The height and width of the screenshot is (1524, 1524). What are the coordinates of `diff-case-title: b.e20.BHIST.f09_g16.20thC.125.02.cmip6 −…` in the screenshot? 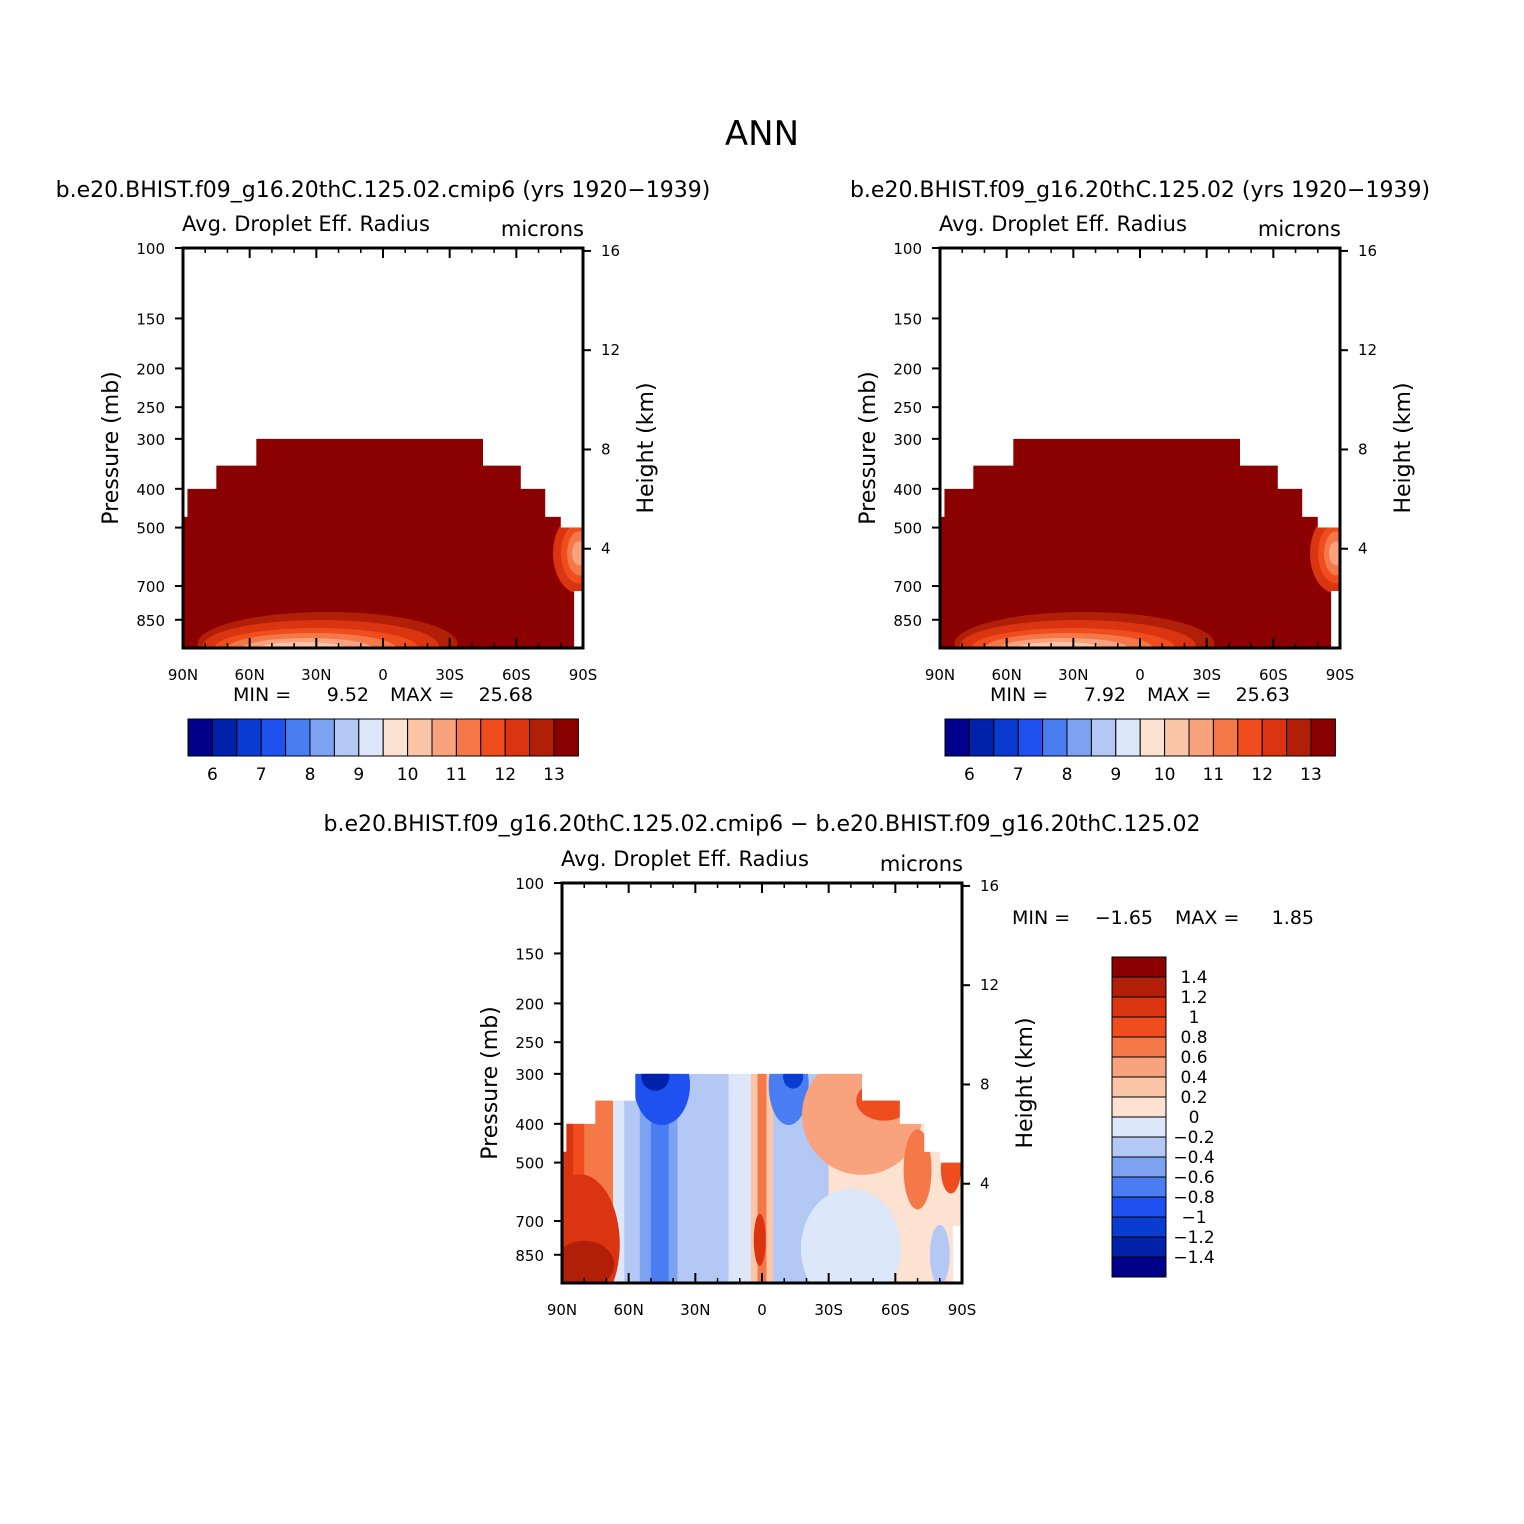 It's located at (762, 824).